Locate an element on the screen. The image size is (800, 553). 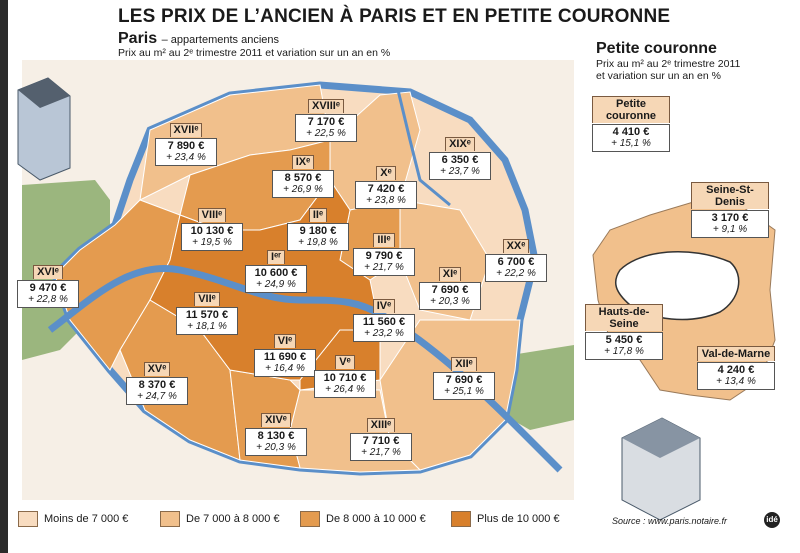
arr-name: XVIIIᵉ is located at coordinates (326, 106).